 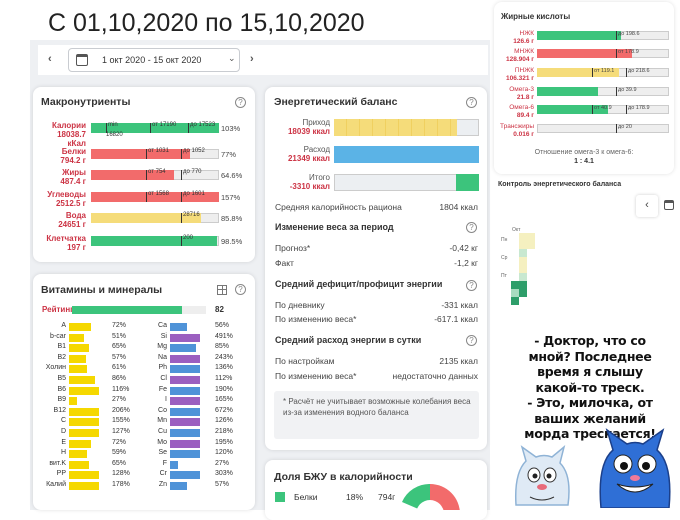 What do you see at coordinates (119, 442) in the screenshot?
I see `vitamin-pct: 72%` at bounding box center [119, 442].